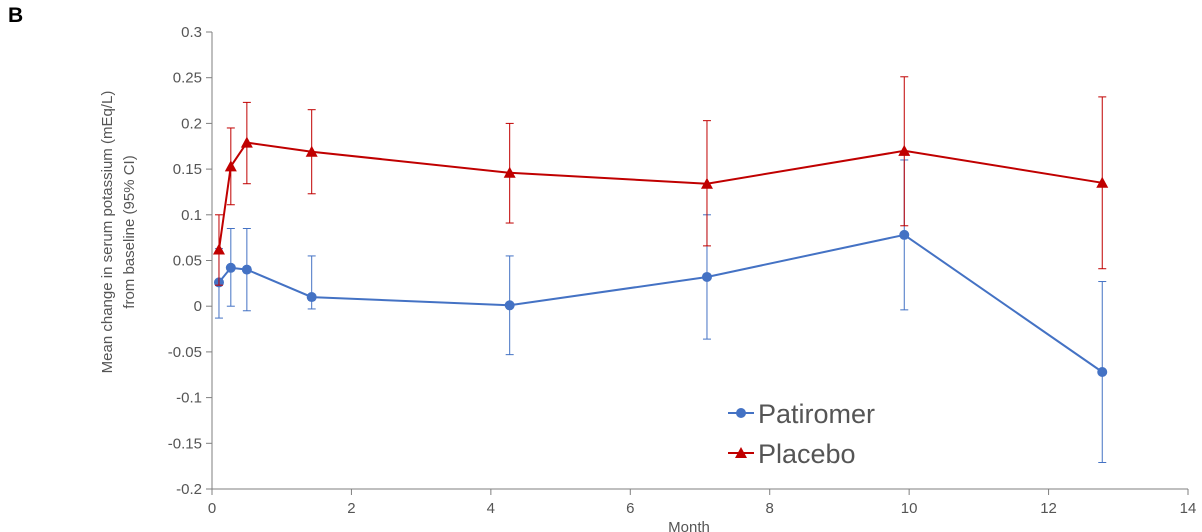  Describe the element at coordinates (702, 508) in the screenshot. I see `x-tick-labels: 0 2 4 6 8 10 12 14` at that location.